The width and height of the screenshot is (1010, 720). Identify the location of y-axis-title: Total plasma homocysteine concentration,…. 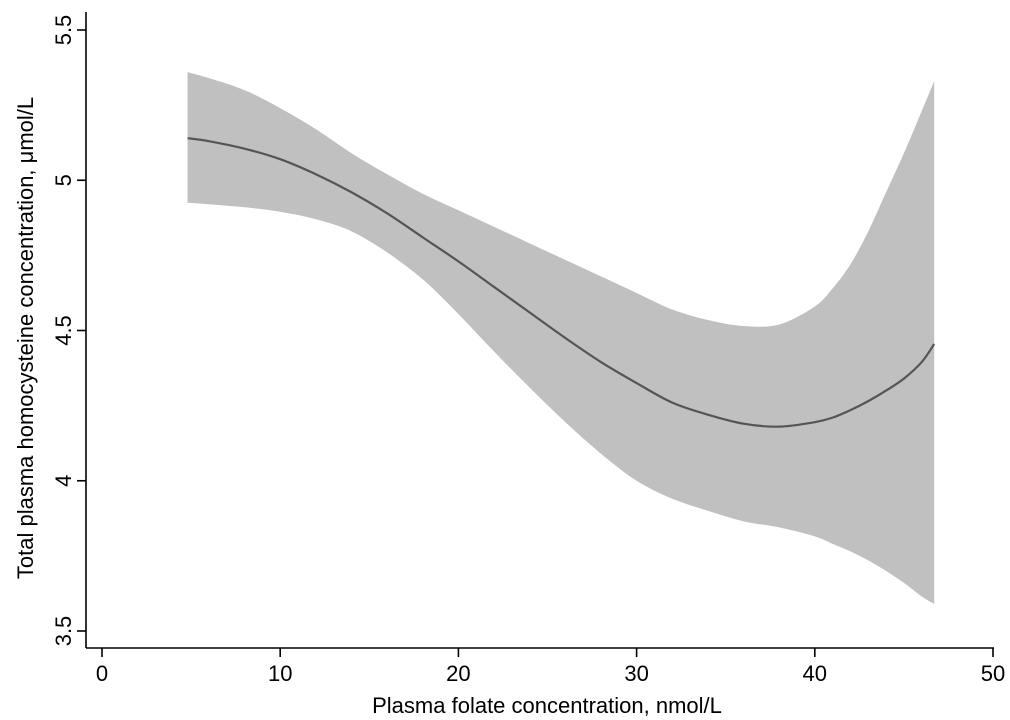
(25, 338).